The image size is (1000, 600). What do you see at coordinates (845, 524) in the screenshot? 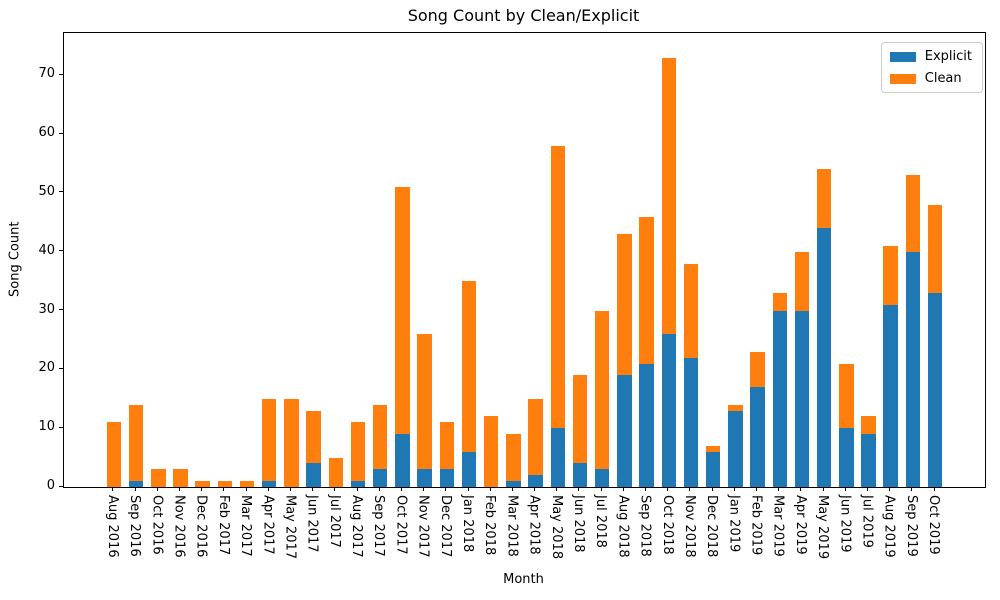
I see `x-tick-label: Jun 2019` at bounding box center [845, 524].